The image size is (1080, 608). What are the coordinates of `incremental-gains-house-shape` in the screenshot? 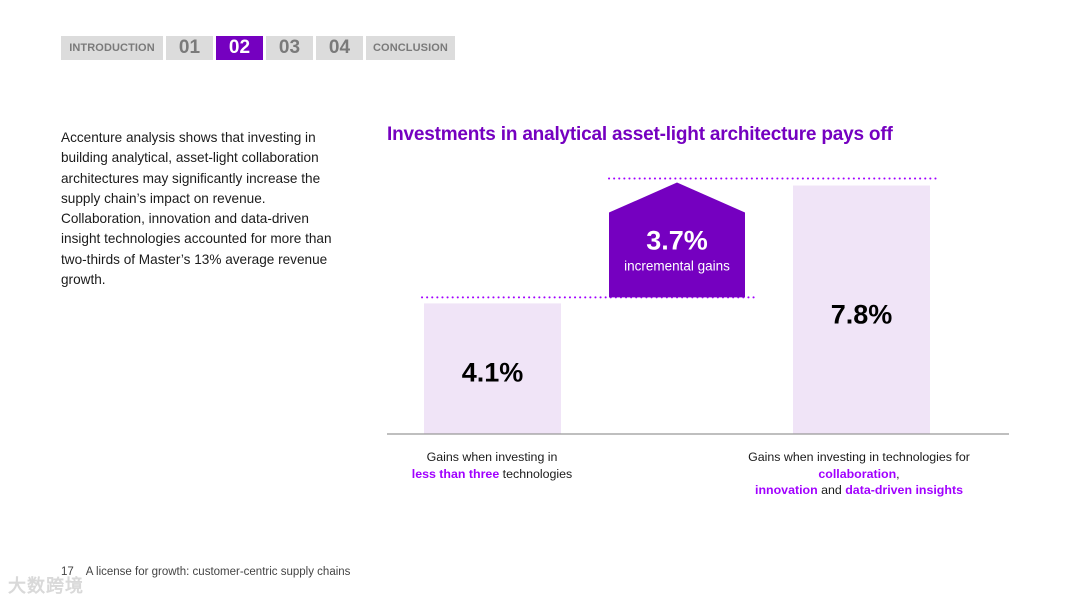 It's located at (677, 240).